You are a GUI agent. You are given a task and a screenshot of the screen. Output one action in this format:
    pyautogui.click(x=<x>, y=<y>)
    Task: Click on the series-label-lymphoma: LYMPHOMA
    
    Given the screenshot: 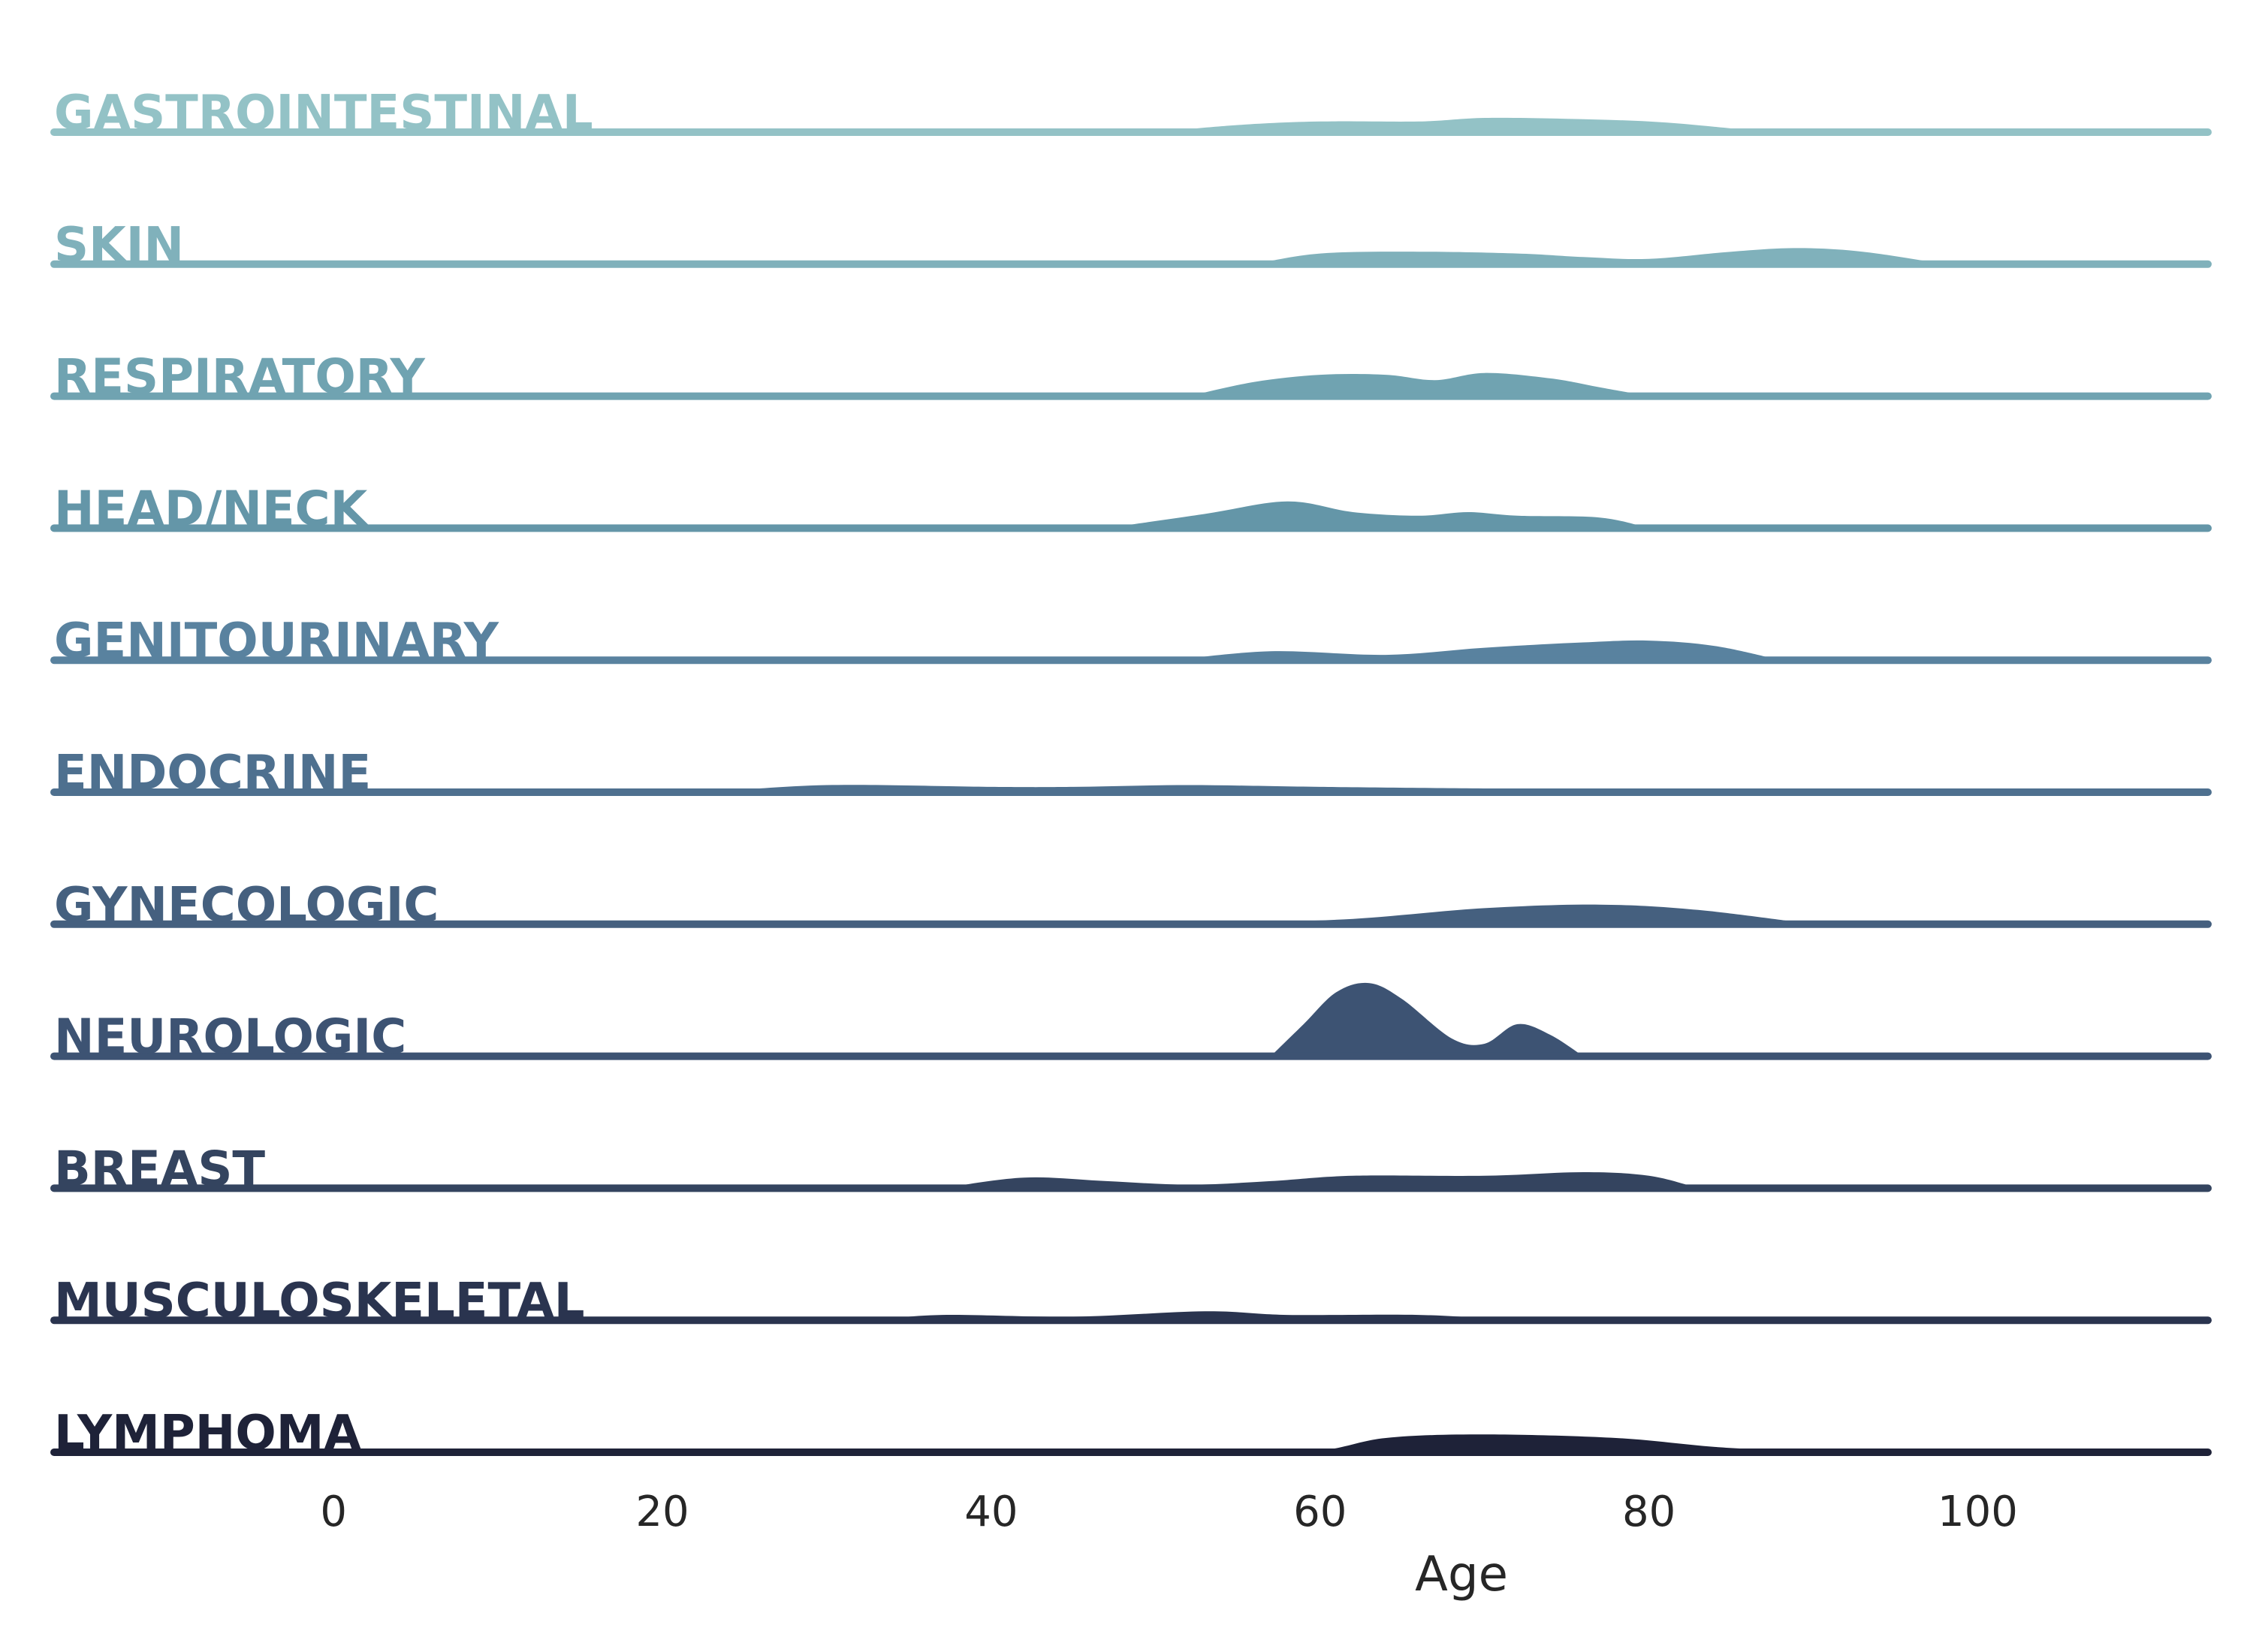 What is the action you would take?
    pyautogui.click(x=208, y=1433)
    